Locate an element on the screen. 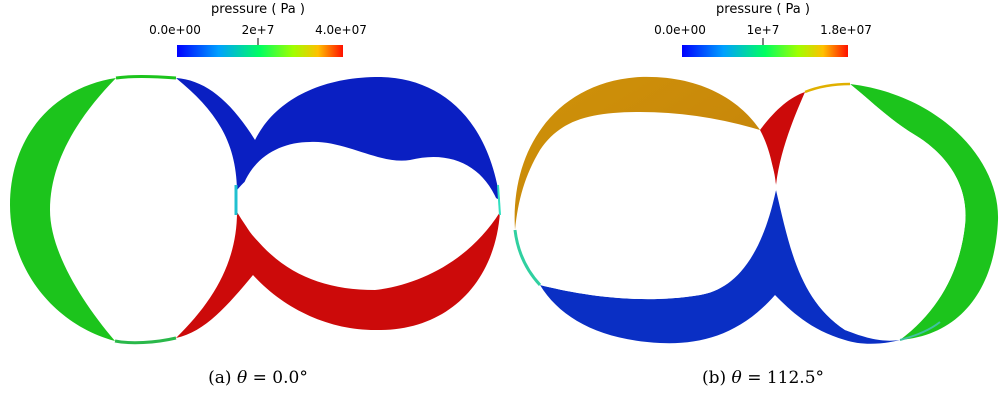 The width and height of the screenshot is (1000, 394). region-lower-band is located at coordinates (720, 267).